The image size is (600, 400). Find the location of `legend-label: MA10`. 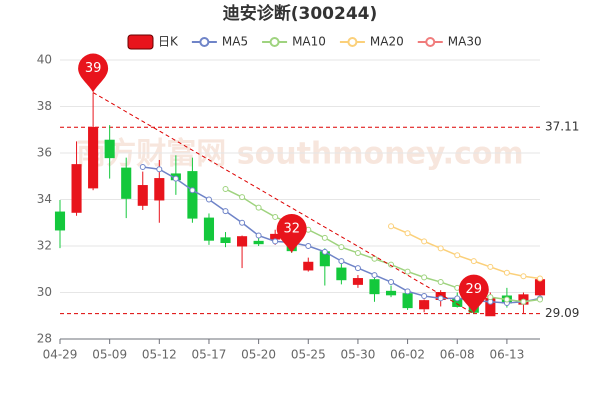

legend-label: MA10 is located at coordinates (309, 42).